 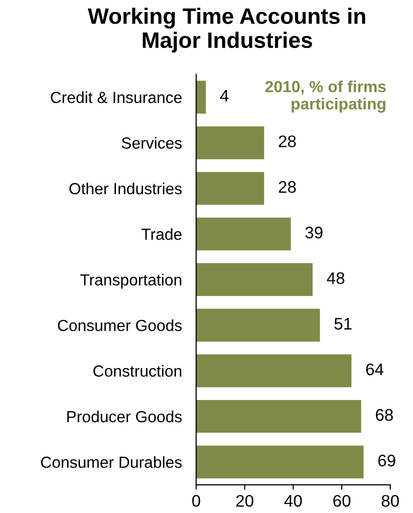 I want to click on y-tick-label: Trade, so click(x=162, y=234).